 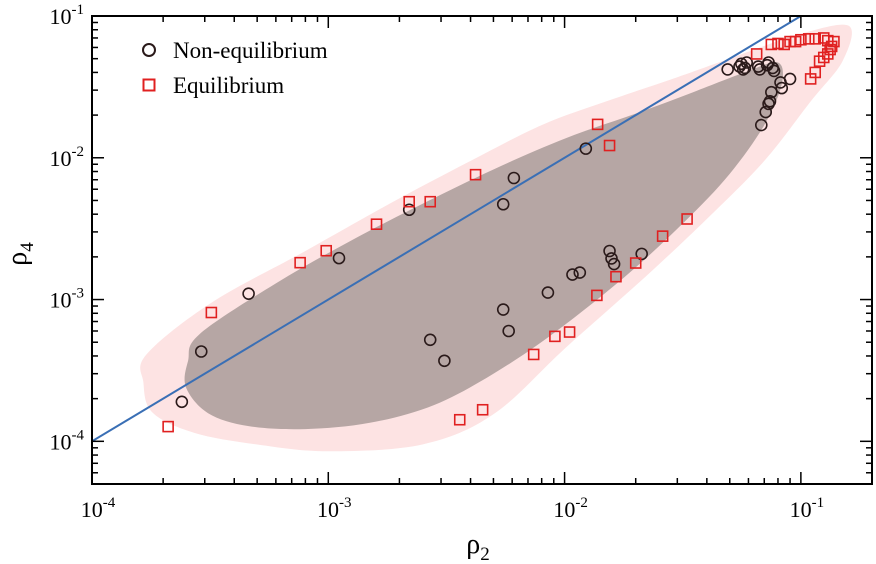 What do you see at coordinates (67, 440) in the screenshot?
I see `y-tick-label: 10⁻⁴` at bounding box center [67, 440].